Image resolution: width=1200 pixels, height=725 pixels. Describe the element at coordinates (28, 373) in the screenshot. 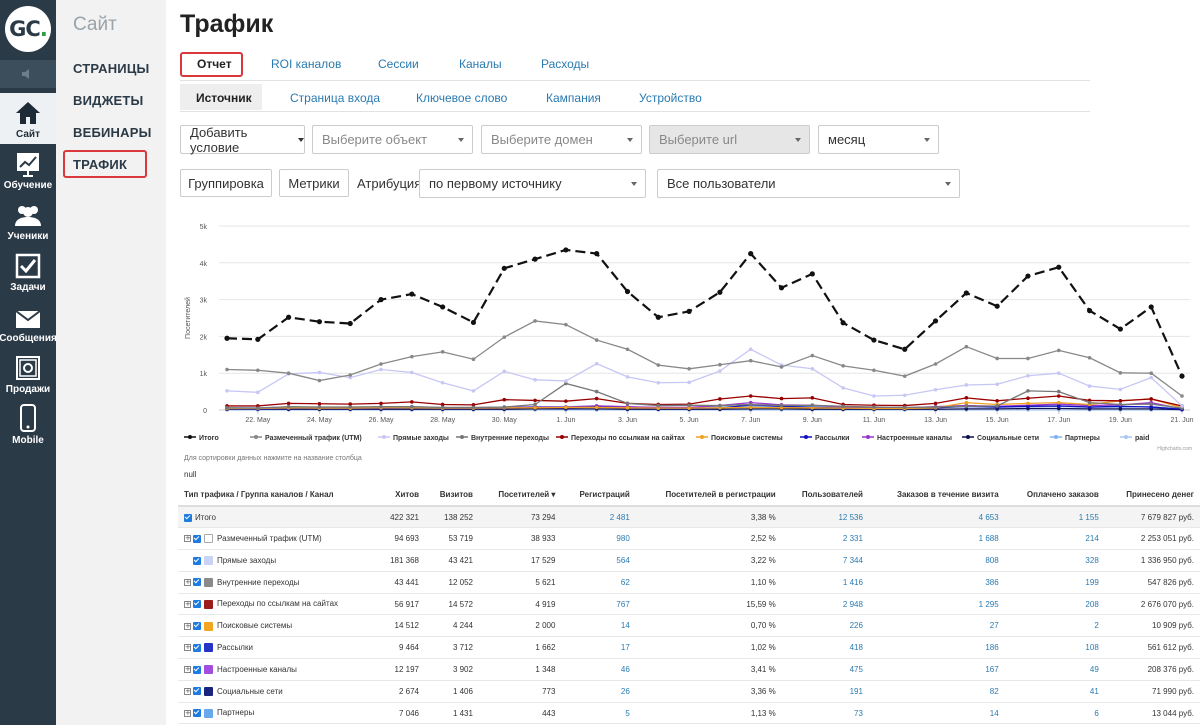

I see `nav-item-sales: Продажи` at that location.